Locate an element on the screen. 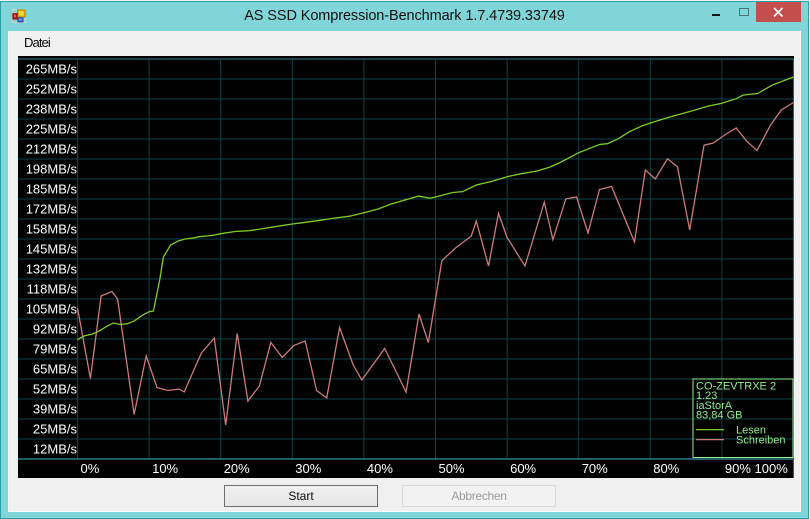 This screenshot has width=810, height=519. svg-text: 83,84 GB is located at coordinates (719, 415).